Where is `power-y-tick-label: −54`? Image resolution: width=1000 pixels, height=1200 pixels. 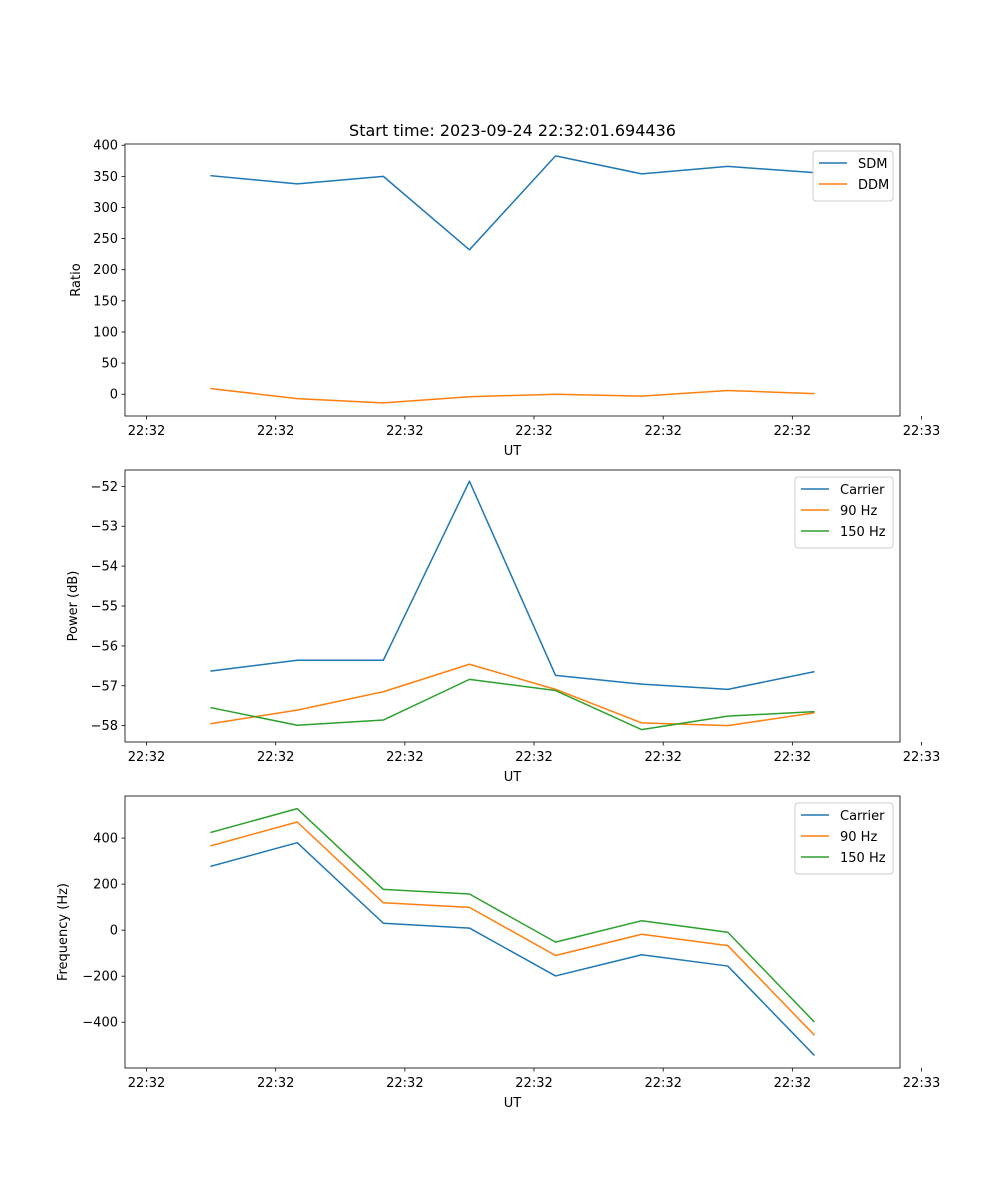
power-y-tick-label: −54 is located at coordinates (104, 567).